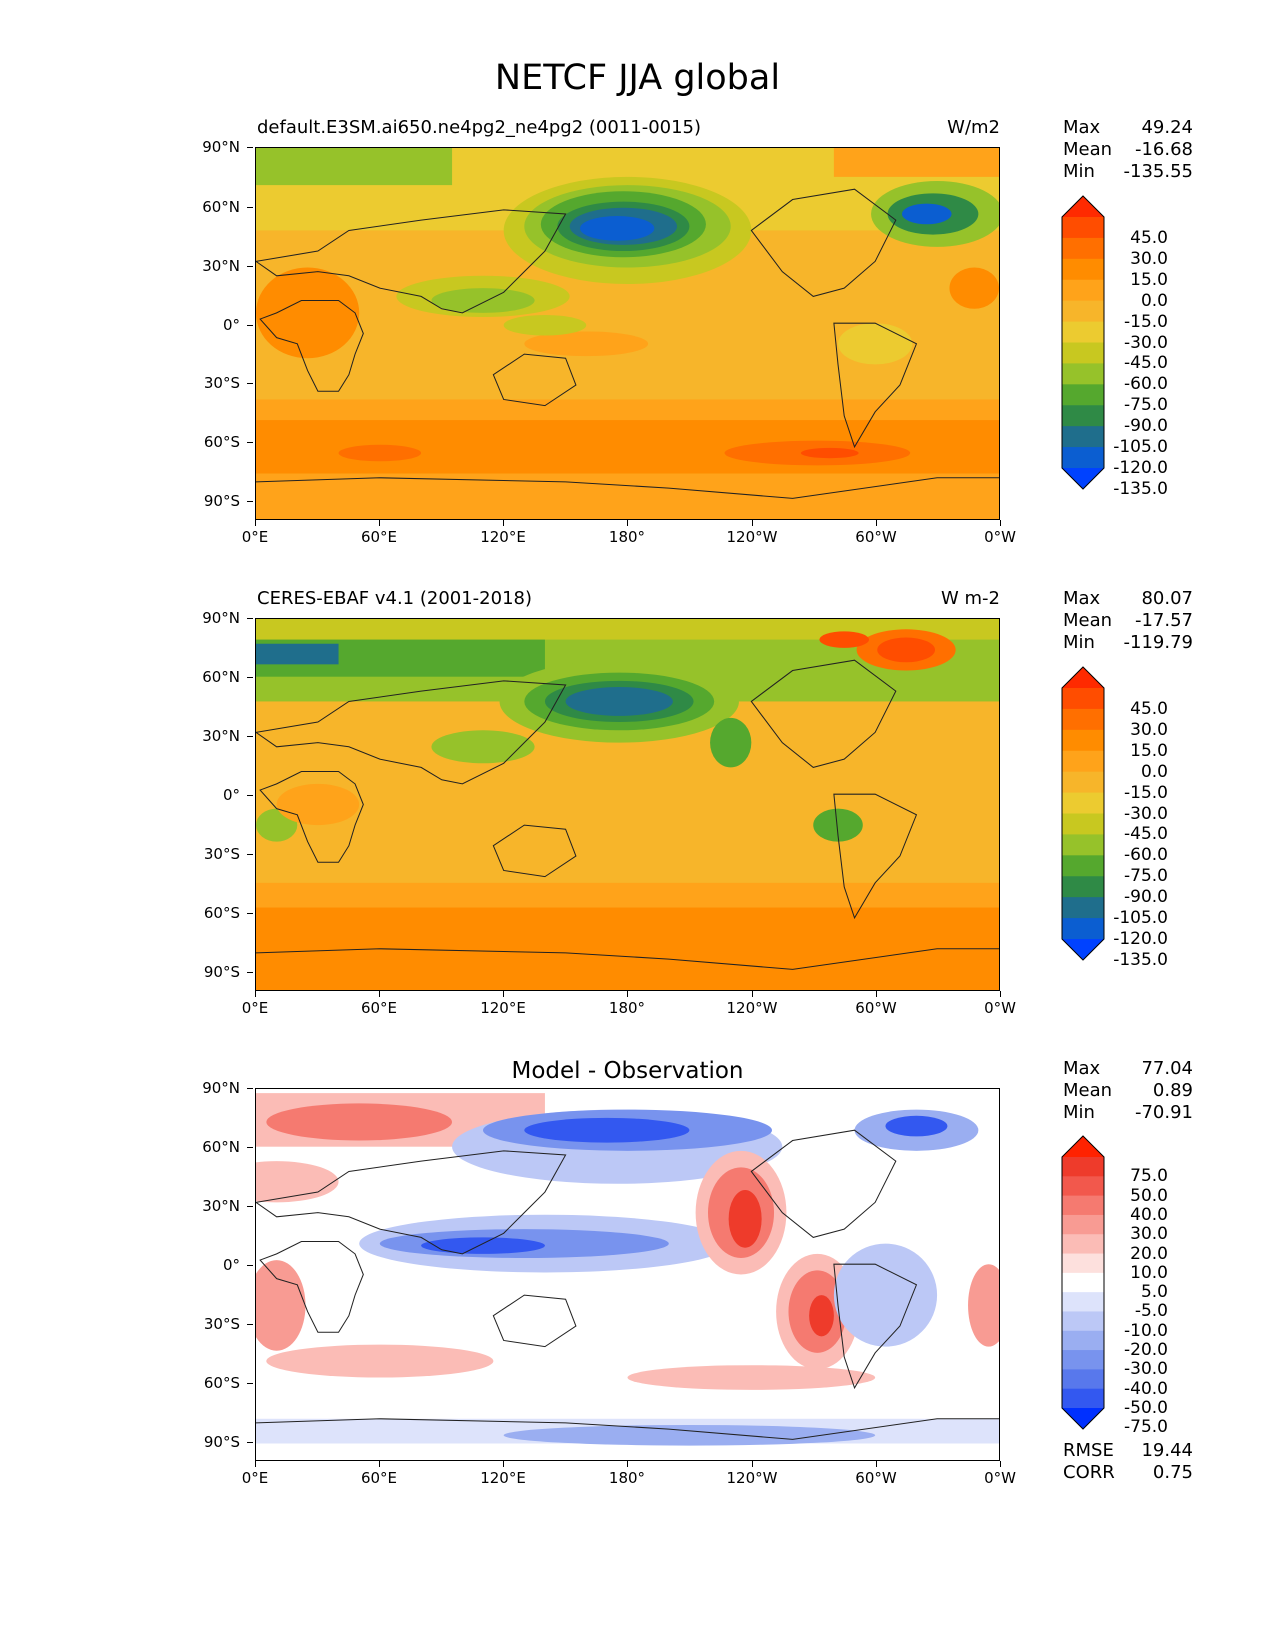 This screenshot has width=1275, height=1650. I want to click on stat-min: -119.79, so click(1158, 642).